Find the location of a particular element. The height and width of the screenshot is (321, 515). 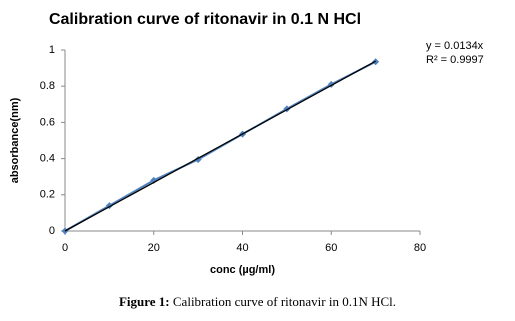

x-tick-label: 20 is located at coordinates (154, 248).